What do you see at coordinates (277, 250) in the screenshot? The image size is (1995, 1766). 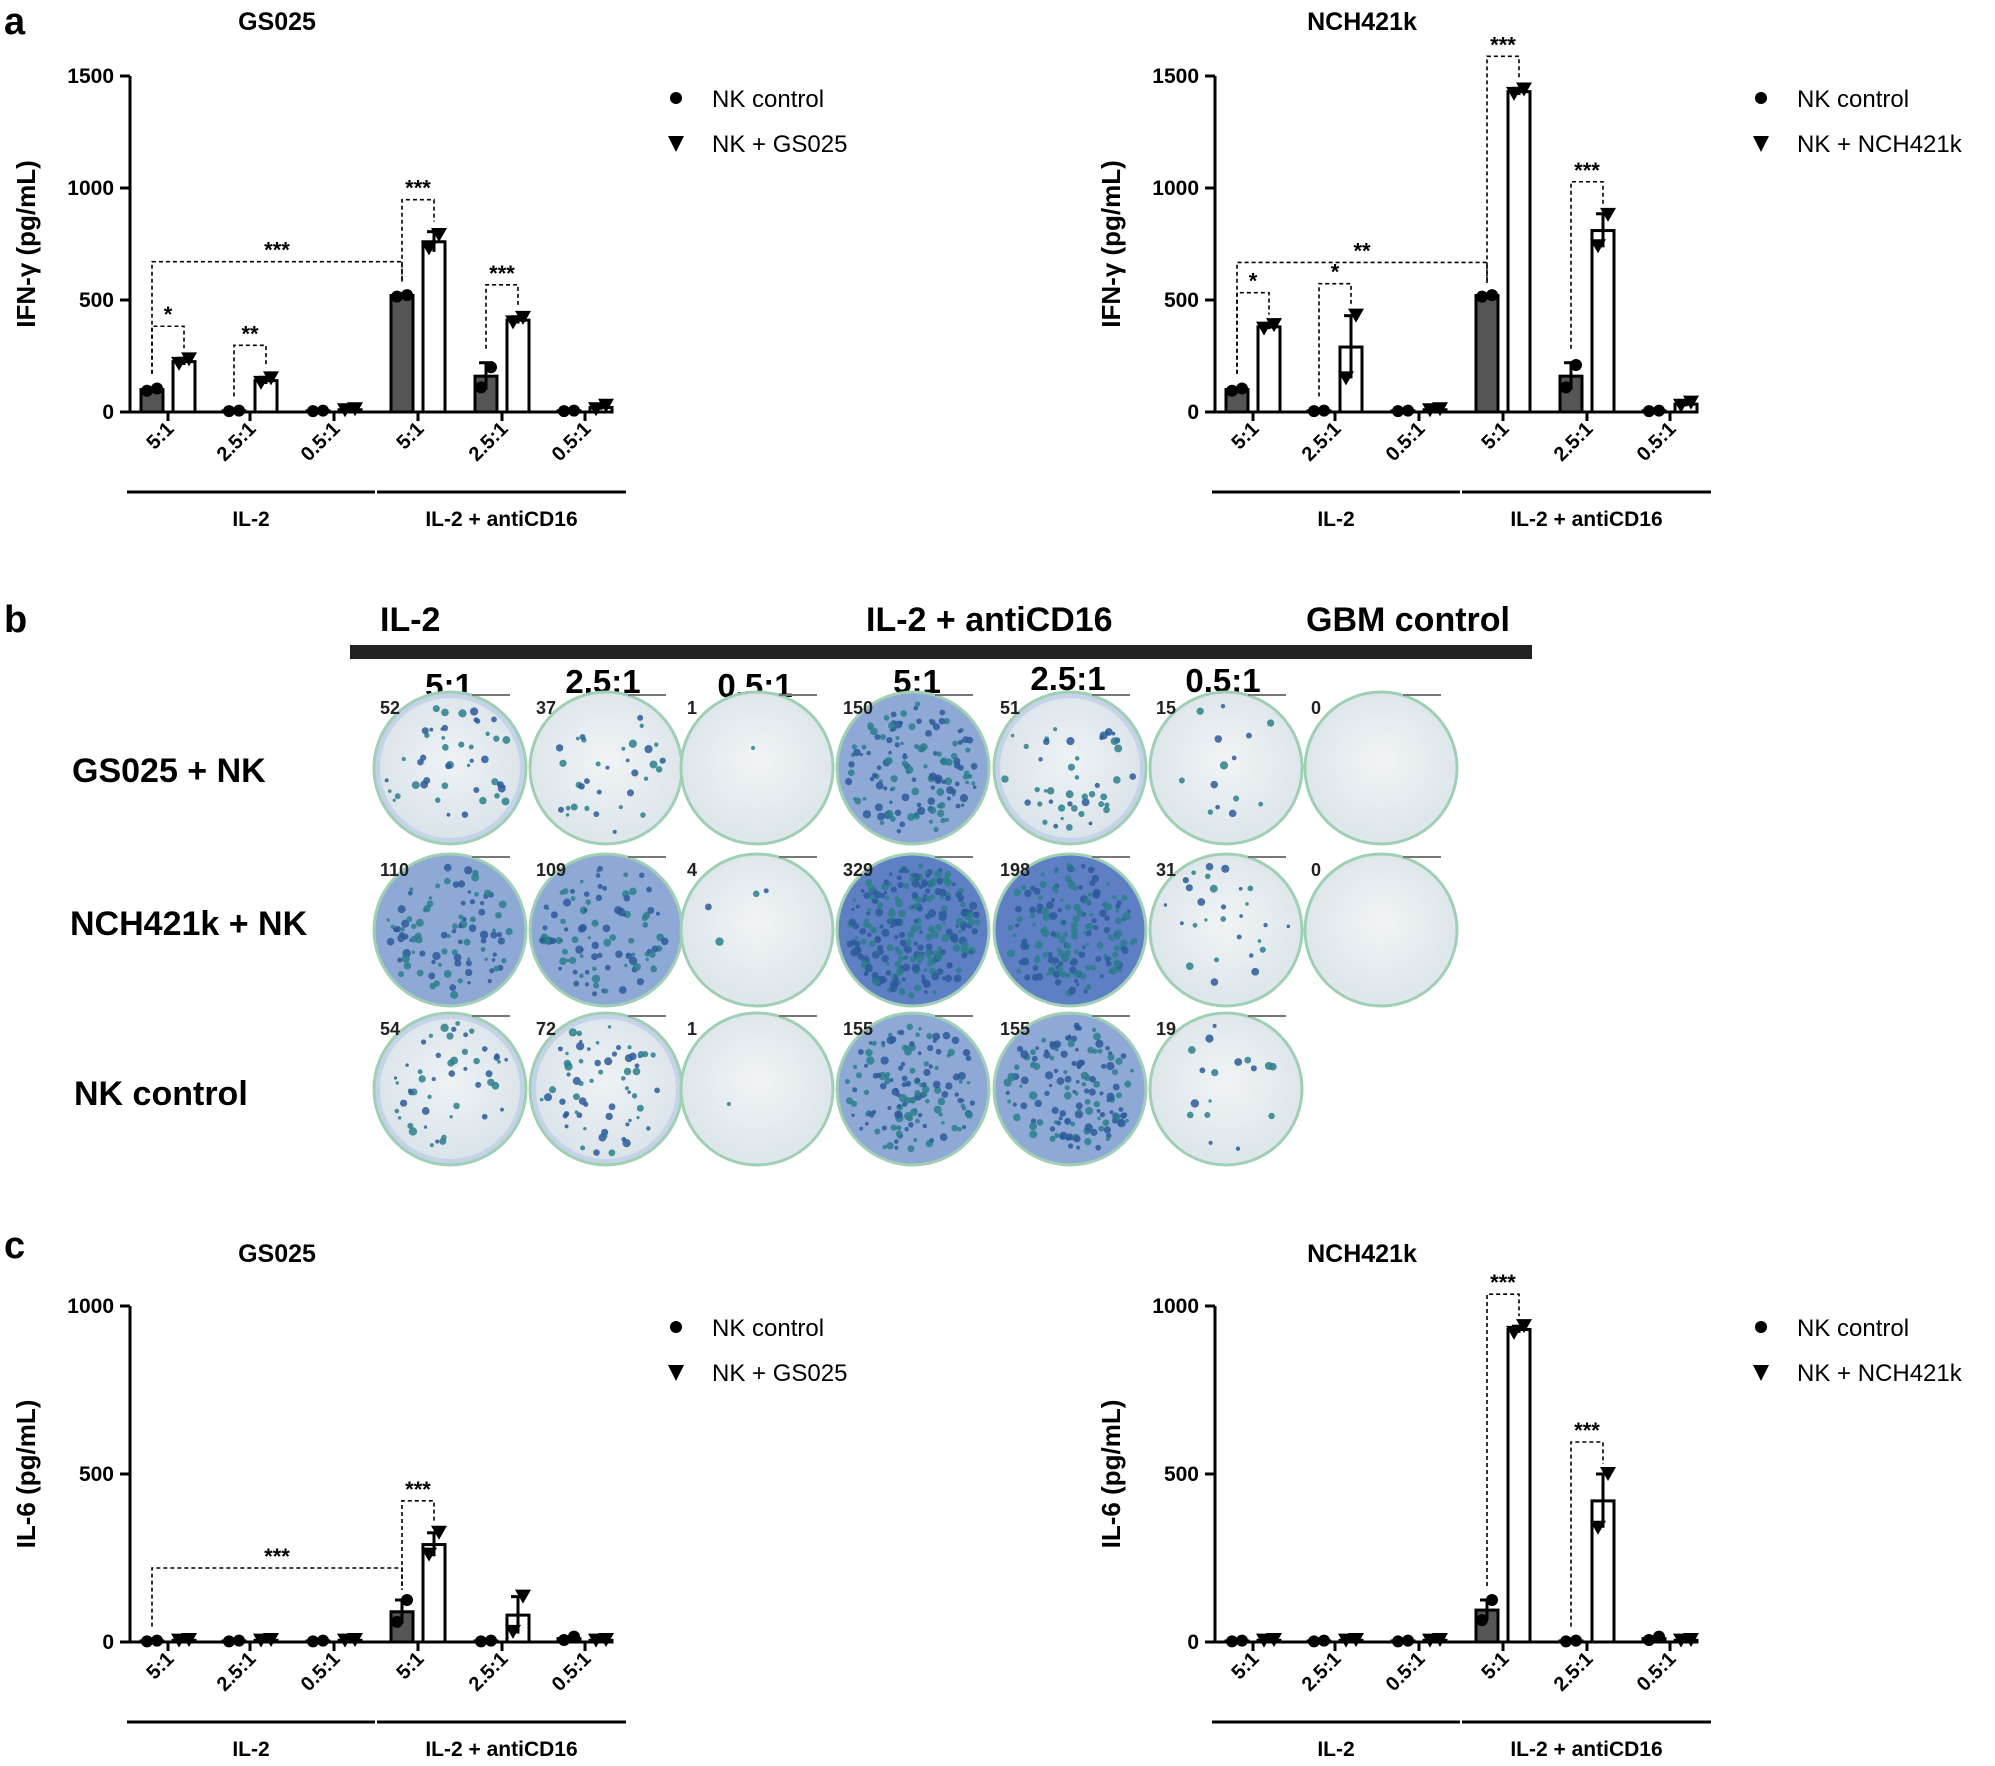 I see `significance-stars: ***` at bounding box center [277, 250].